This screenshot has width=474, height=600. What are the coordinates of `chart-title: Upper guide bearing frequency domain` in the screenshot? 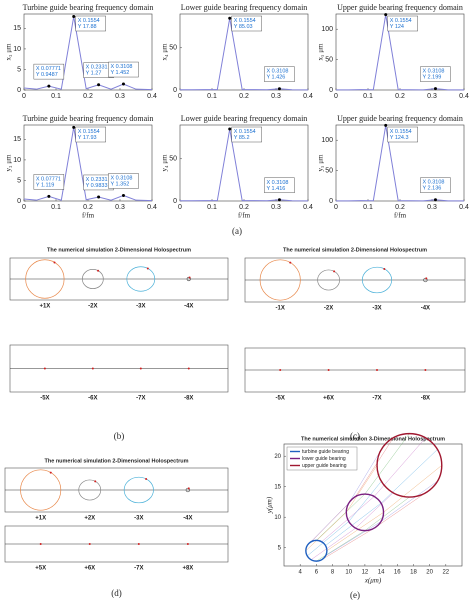 It's located at (400, 7).